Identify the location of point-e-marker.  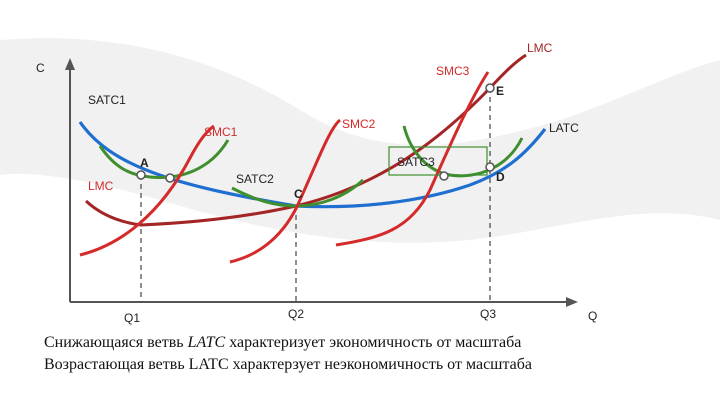
(490, 88).